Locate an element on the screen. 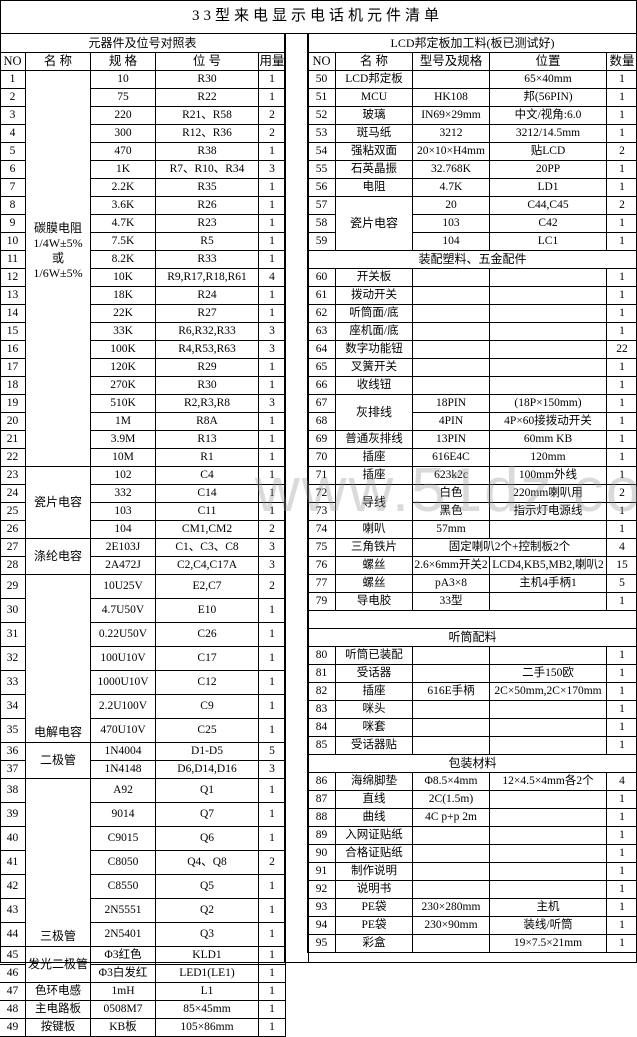 The height and width of the screenshot is (1037, 637). cell-position: C14 is located at coordinates (207, 494).